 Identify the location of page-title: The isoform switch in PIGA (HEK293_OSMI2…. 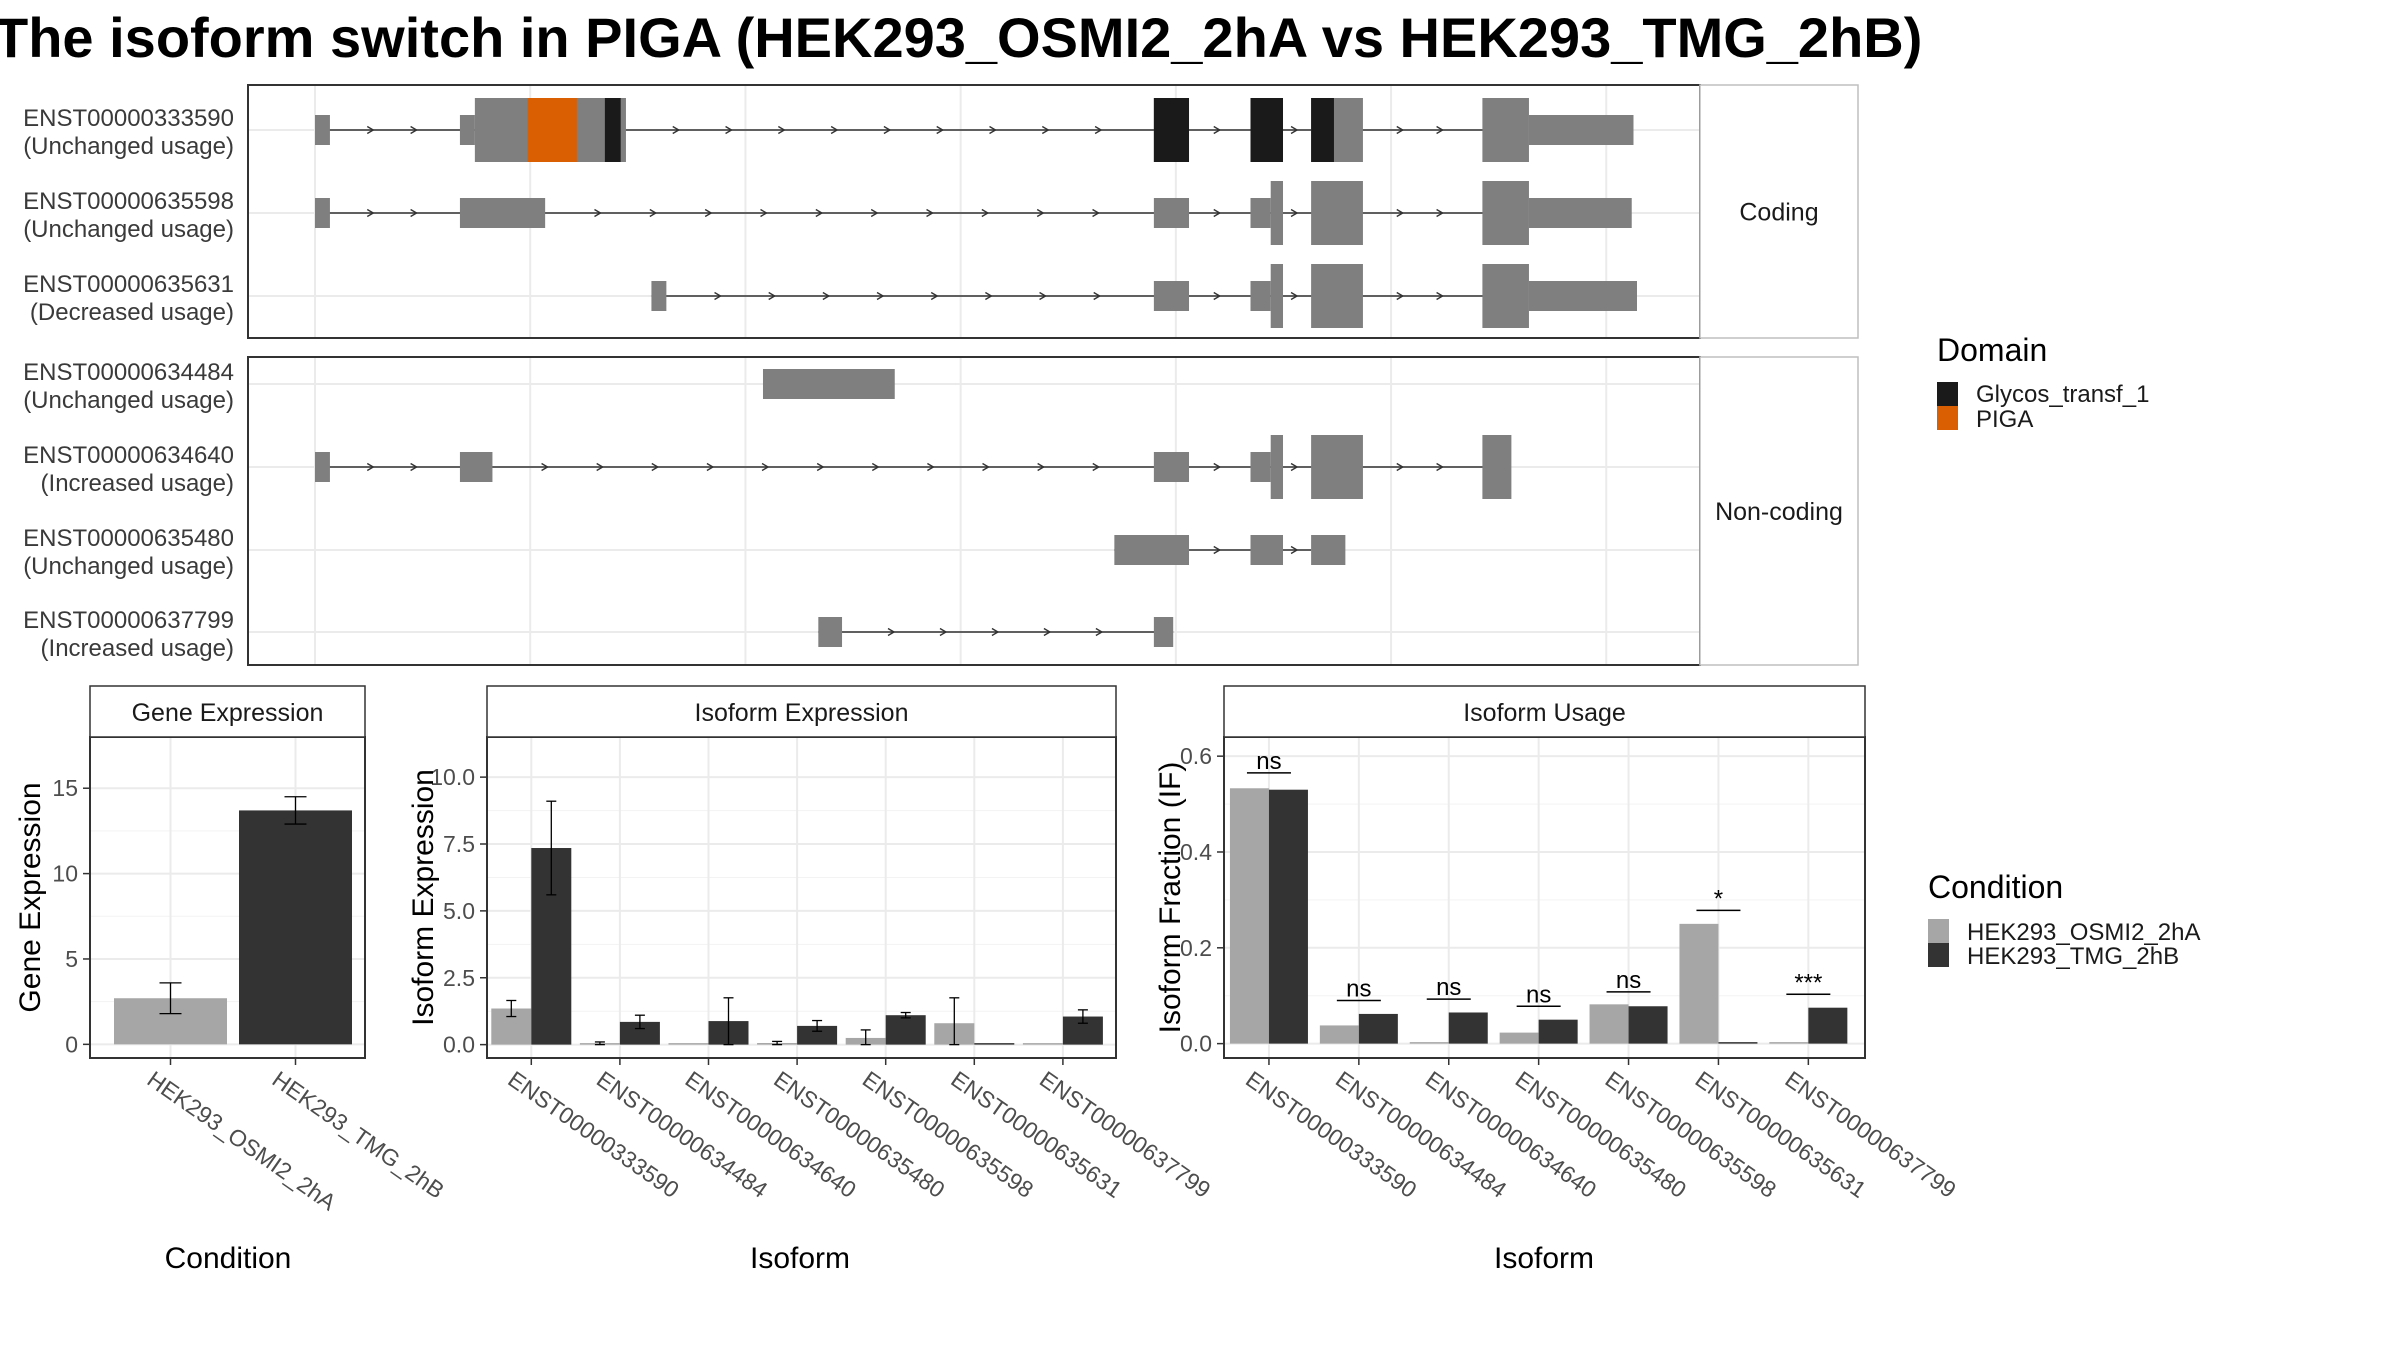
(961, 37).